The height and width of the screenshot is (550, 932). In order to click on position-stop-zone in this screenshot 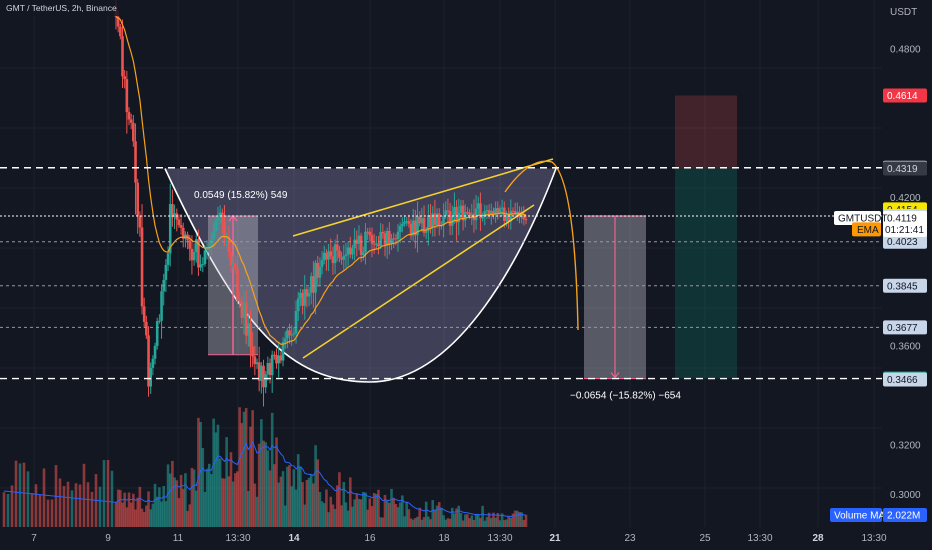, I will do `click(706, 273)`.